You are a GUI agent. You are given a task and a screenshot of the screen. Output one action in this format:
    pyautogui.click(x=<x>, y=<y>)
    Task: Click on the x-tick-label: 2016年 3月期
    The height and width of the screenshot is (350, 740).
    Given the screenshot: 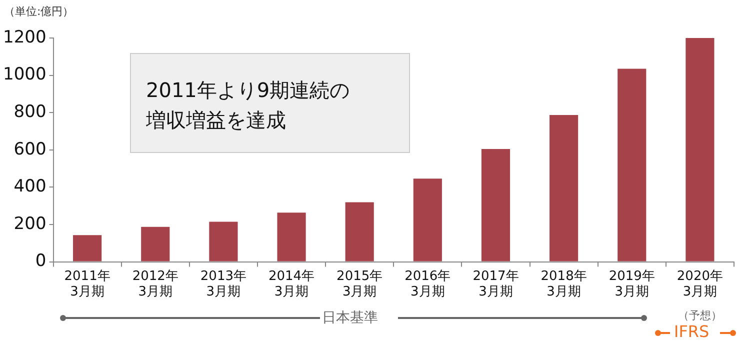 What is the action you would take?
    pyautogui.click(x=427, y=284)
    